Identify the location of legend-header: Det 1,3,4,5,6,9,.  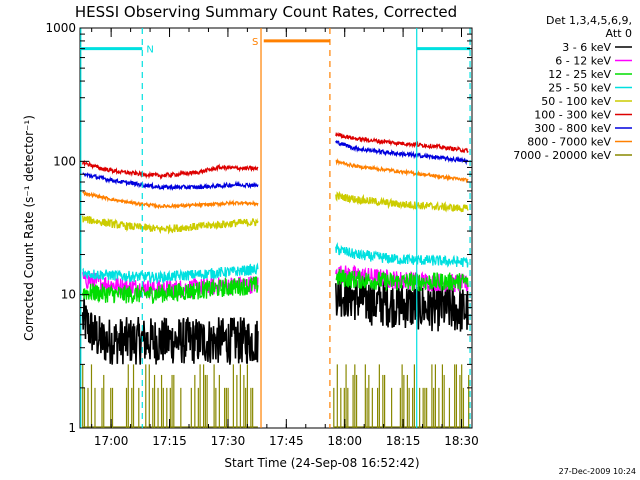
(589, 20).